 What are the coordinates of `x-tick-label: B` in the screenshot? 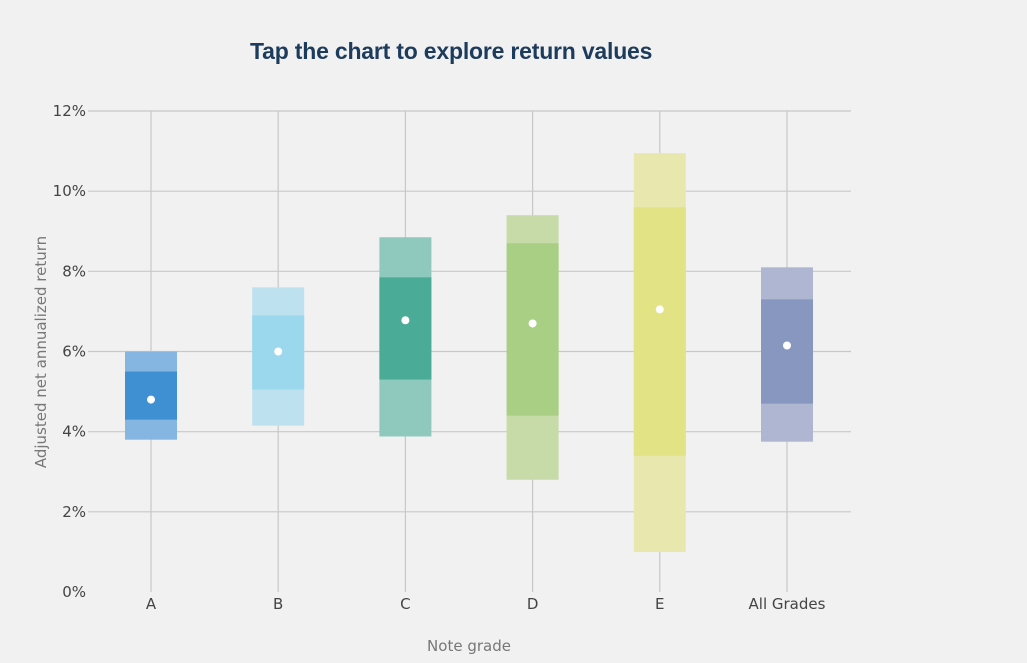 It's located at (278, 604).